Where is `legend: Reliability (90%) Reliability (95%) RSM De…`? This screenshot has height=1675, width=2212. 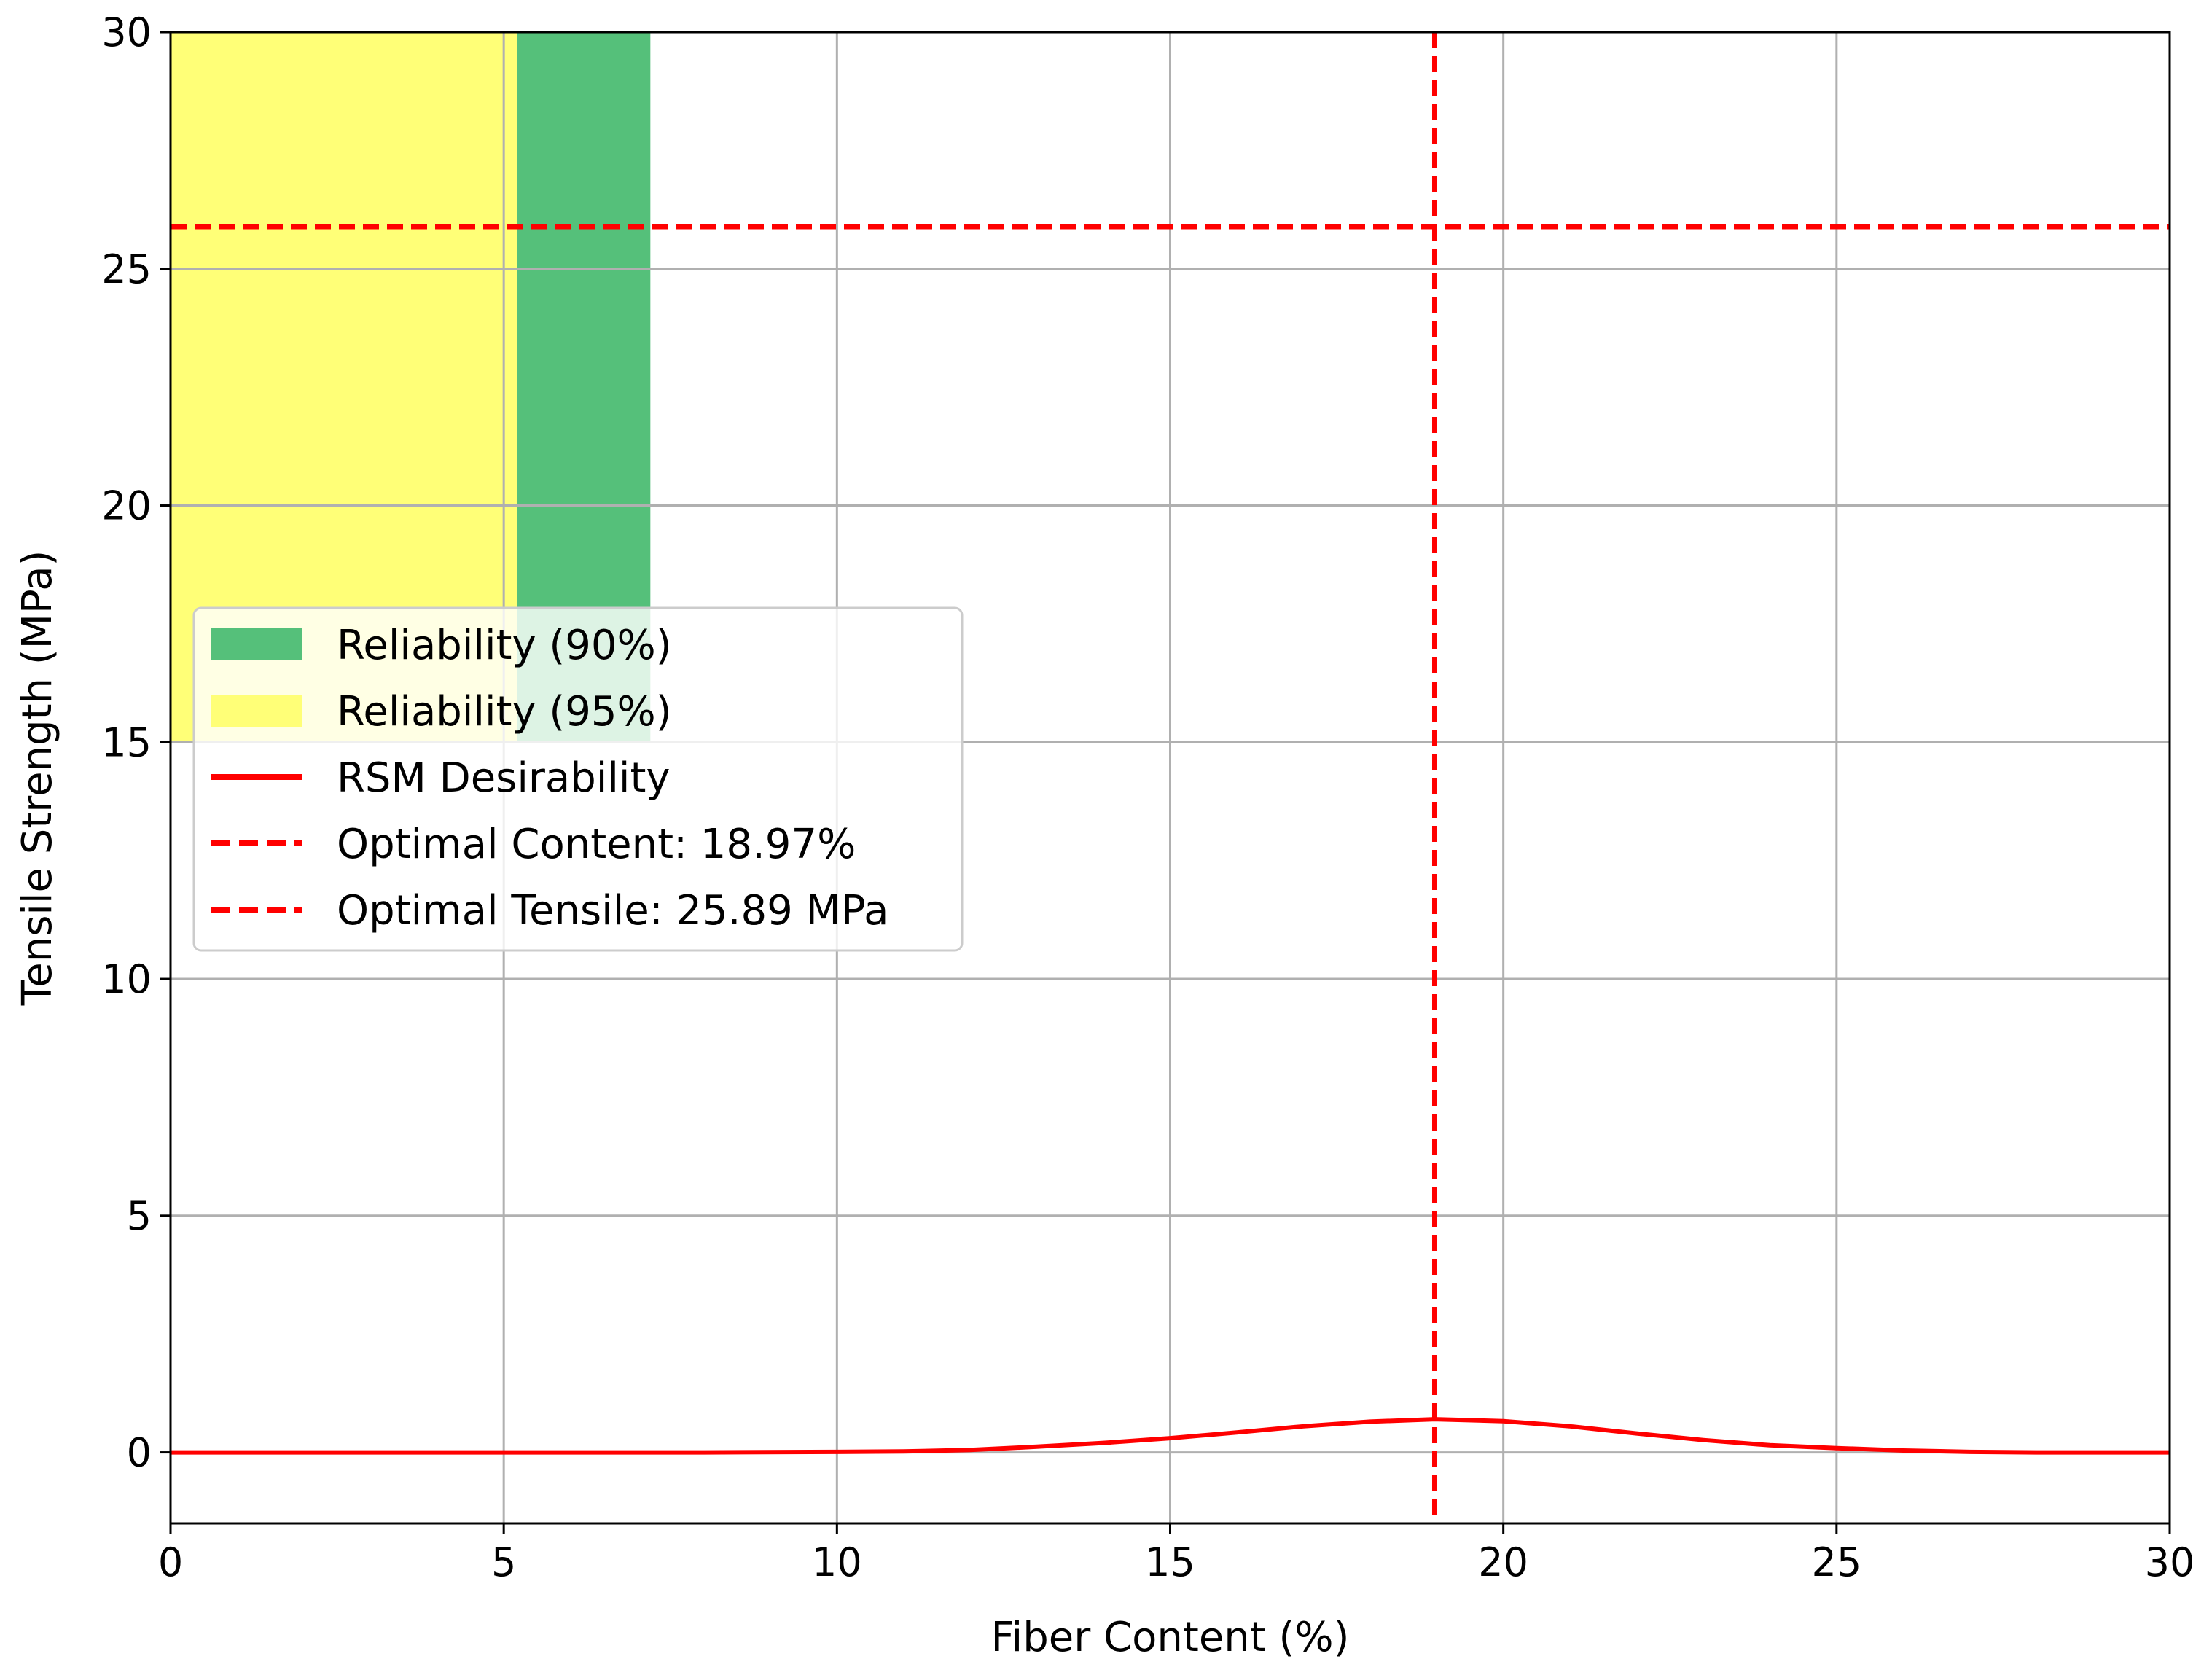 legend: Reliability (90%) Reliability (95%) RSM De… is located at coordinates (578, 779).